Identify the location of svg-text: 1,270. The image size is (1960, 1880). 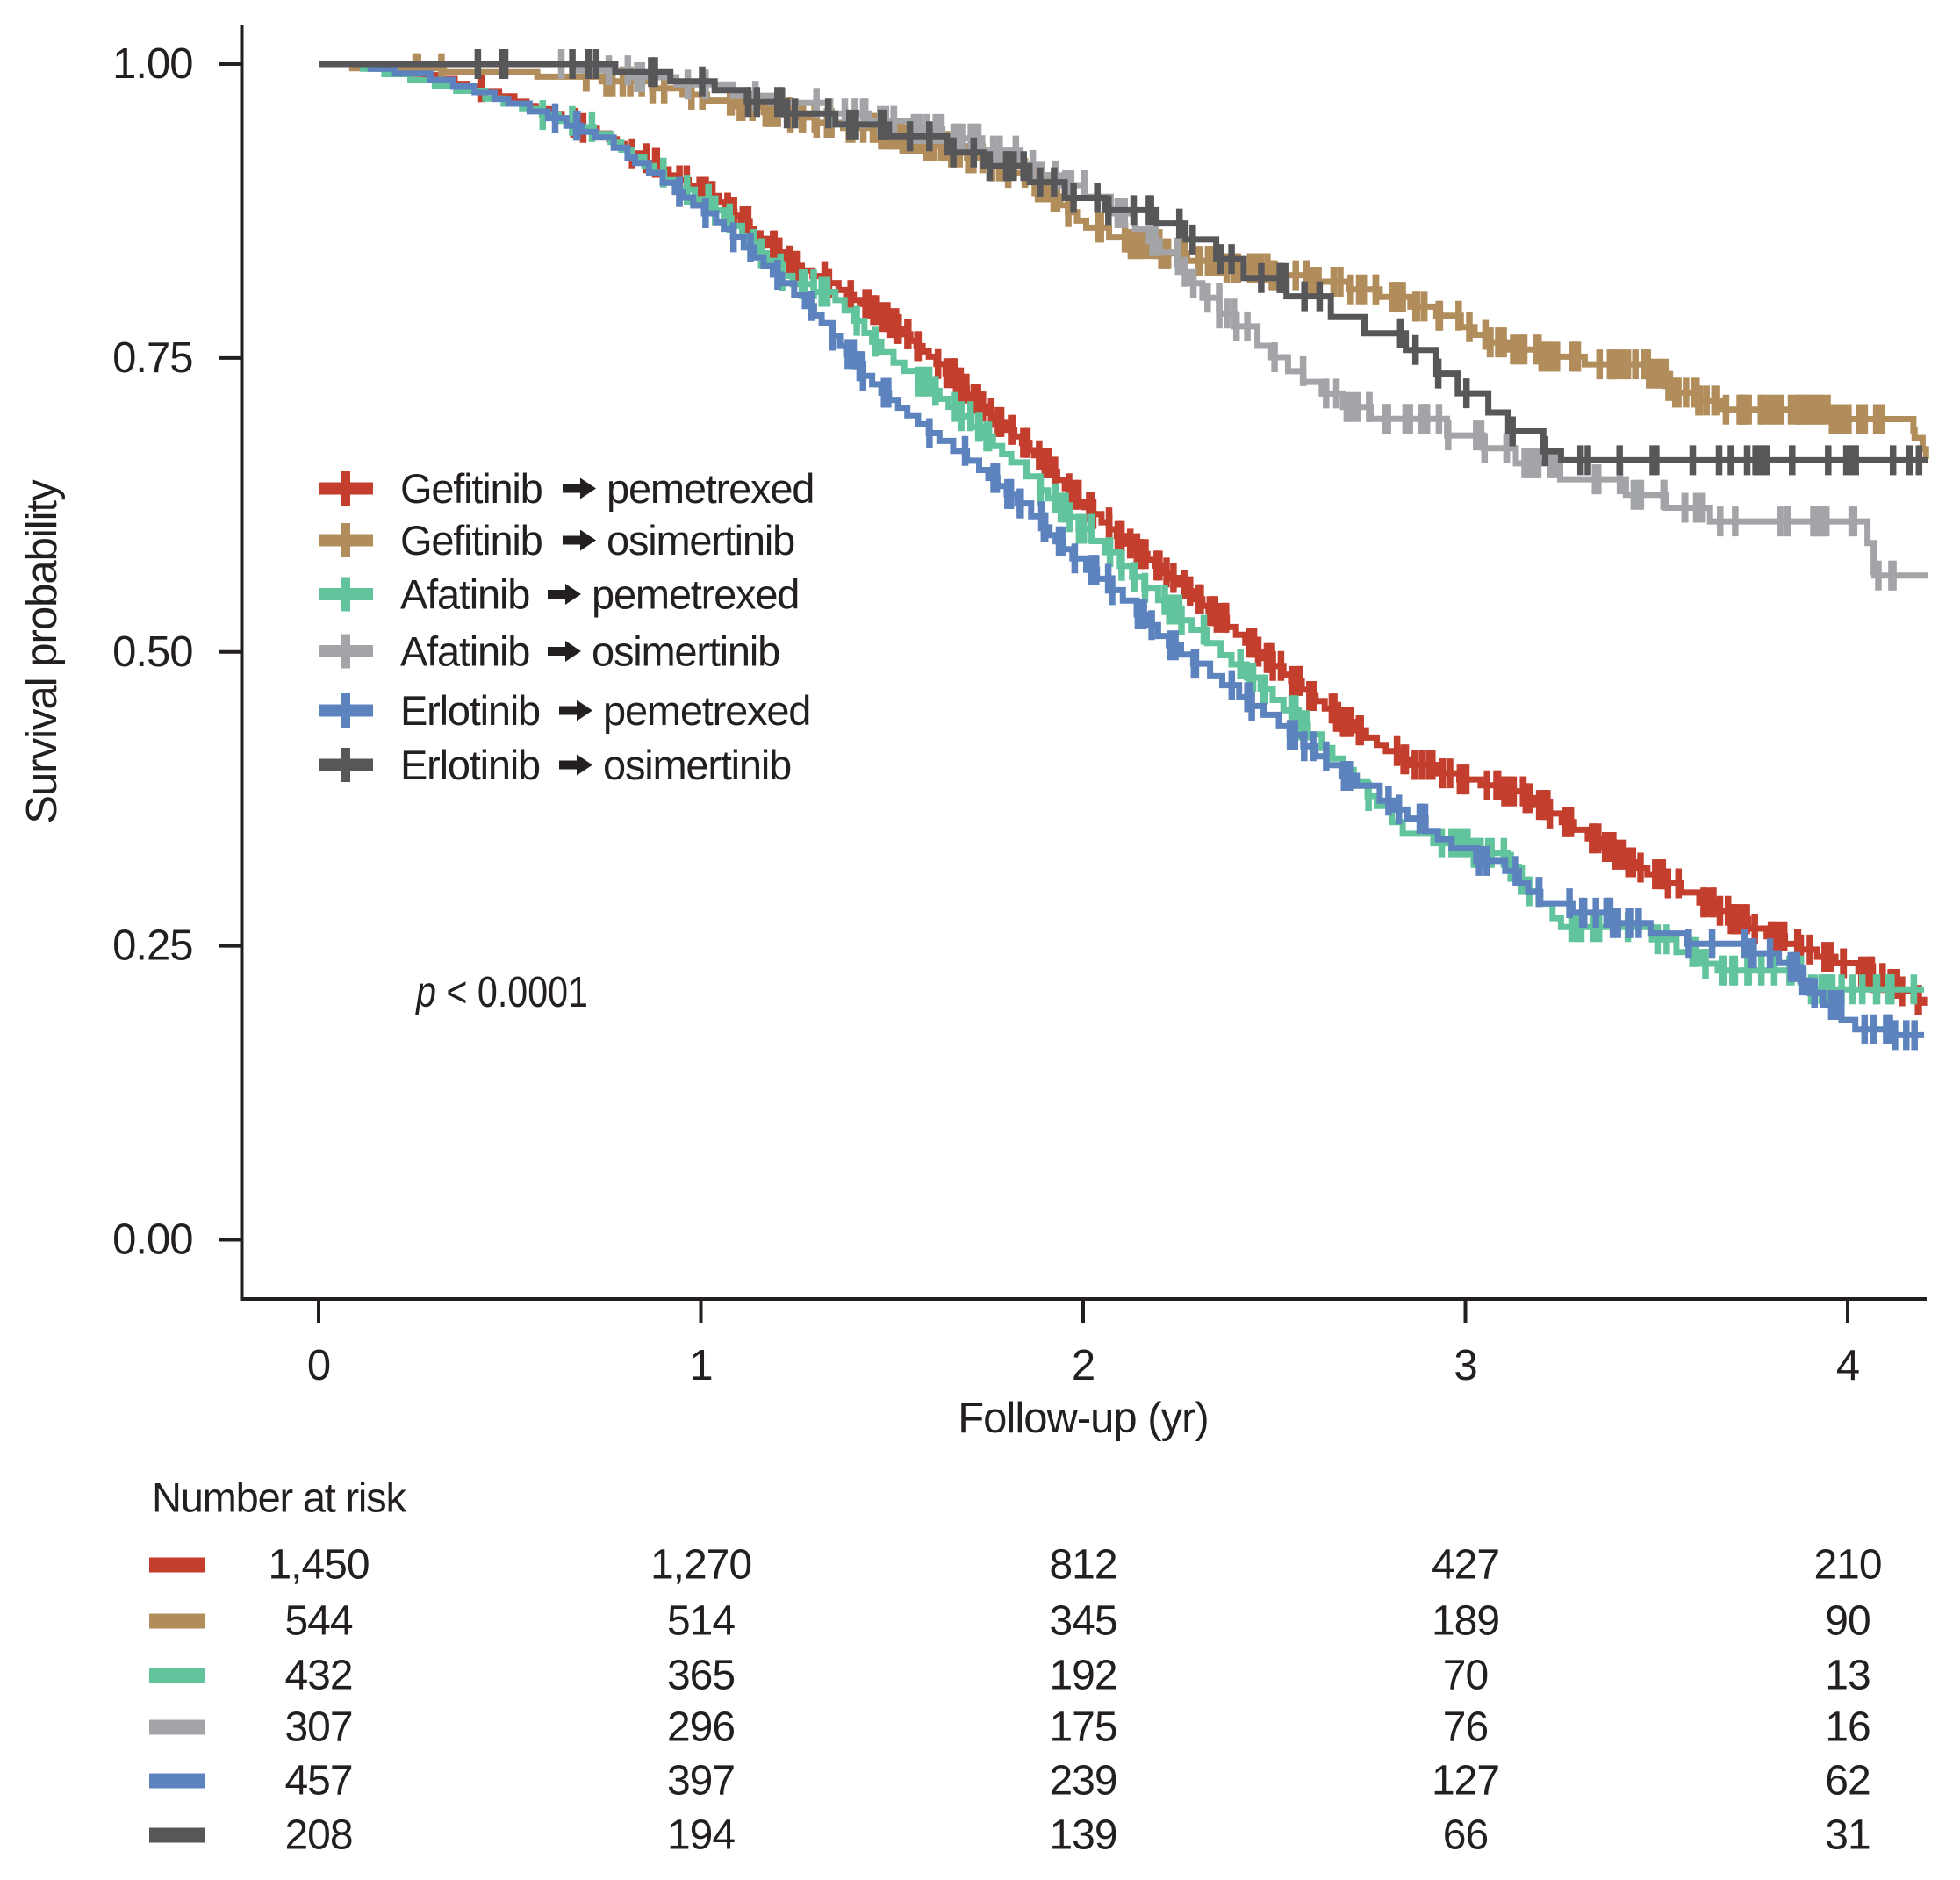
(700, 1565).